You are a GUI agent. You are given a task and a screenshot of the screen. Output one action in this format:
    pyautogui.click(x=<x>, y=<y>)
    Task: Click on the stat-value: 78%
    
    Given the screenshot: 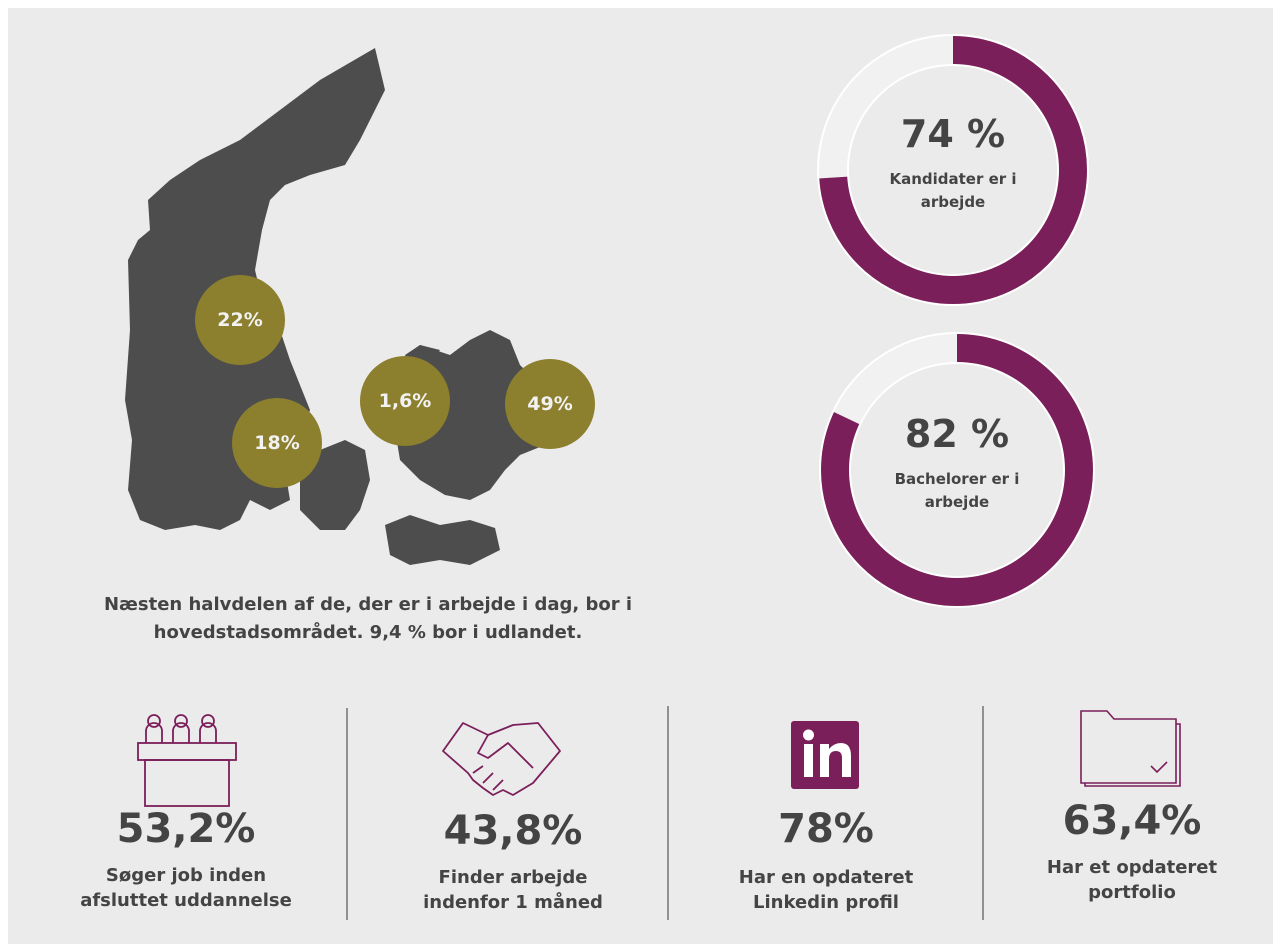 What is the action you would take?
    pyautogui.click(x=826, y=829)
    